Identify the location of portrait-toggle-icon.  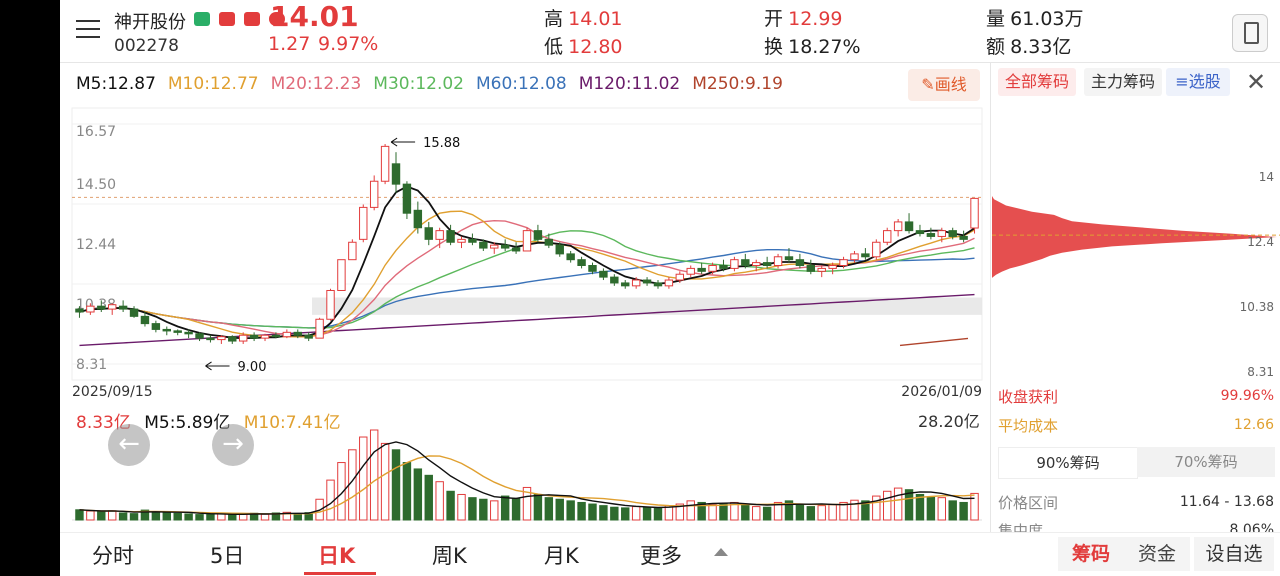
(1250, 33).